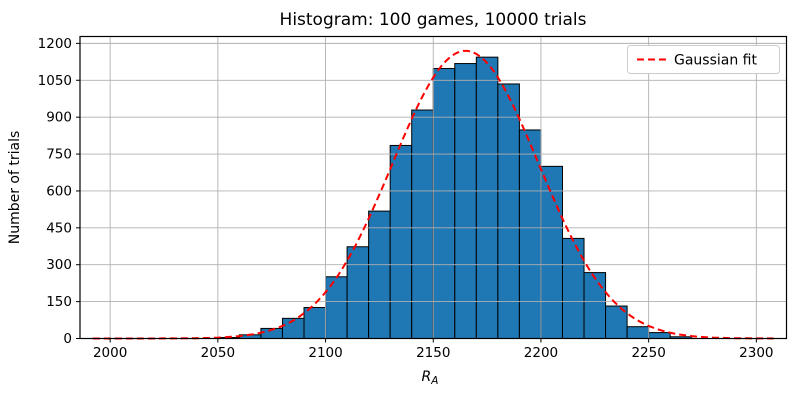  I want to click on x-tick-label: 2000, so click(110, 353).